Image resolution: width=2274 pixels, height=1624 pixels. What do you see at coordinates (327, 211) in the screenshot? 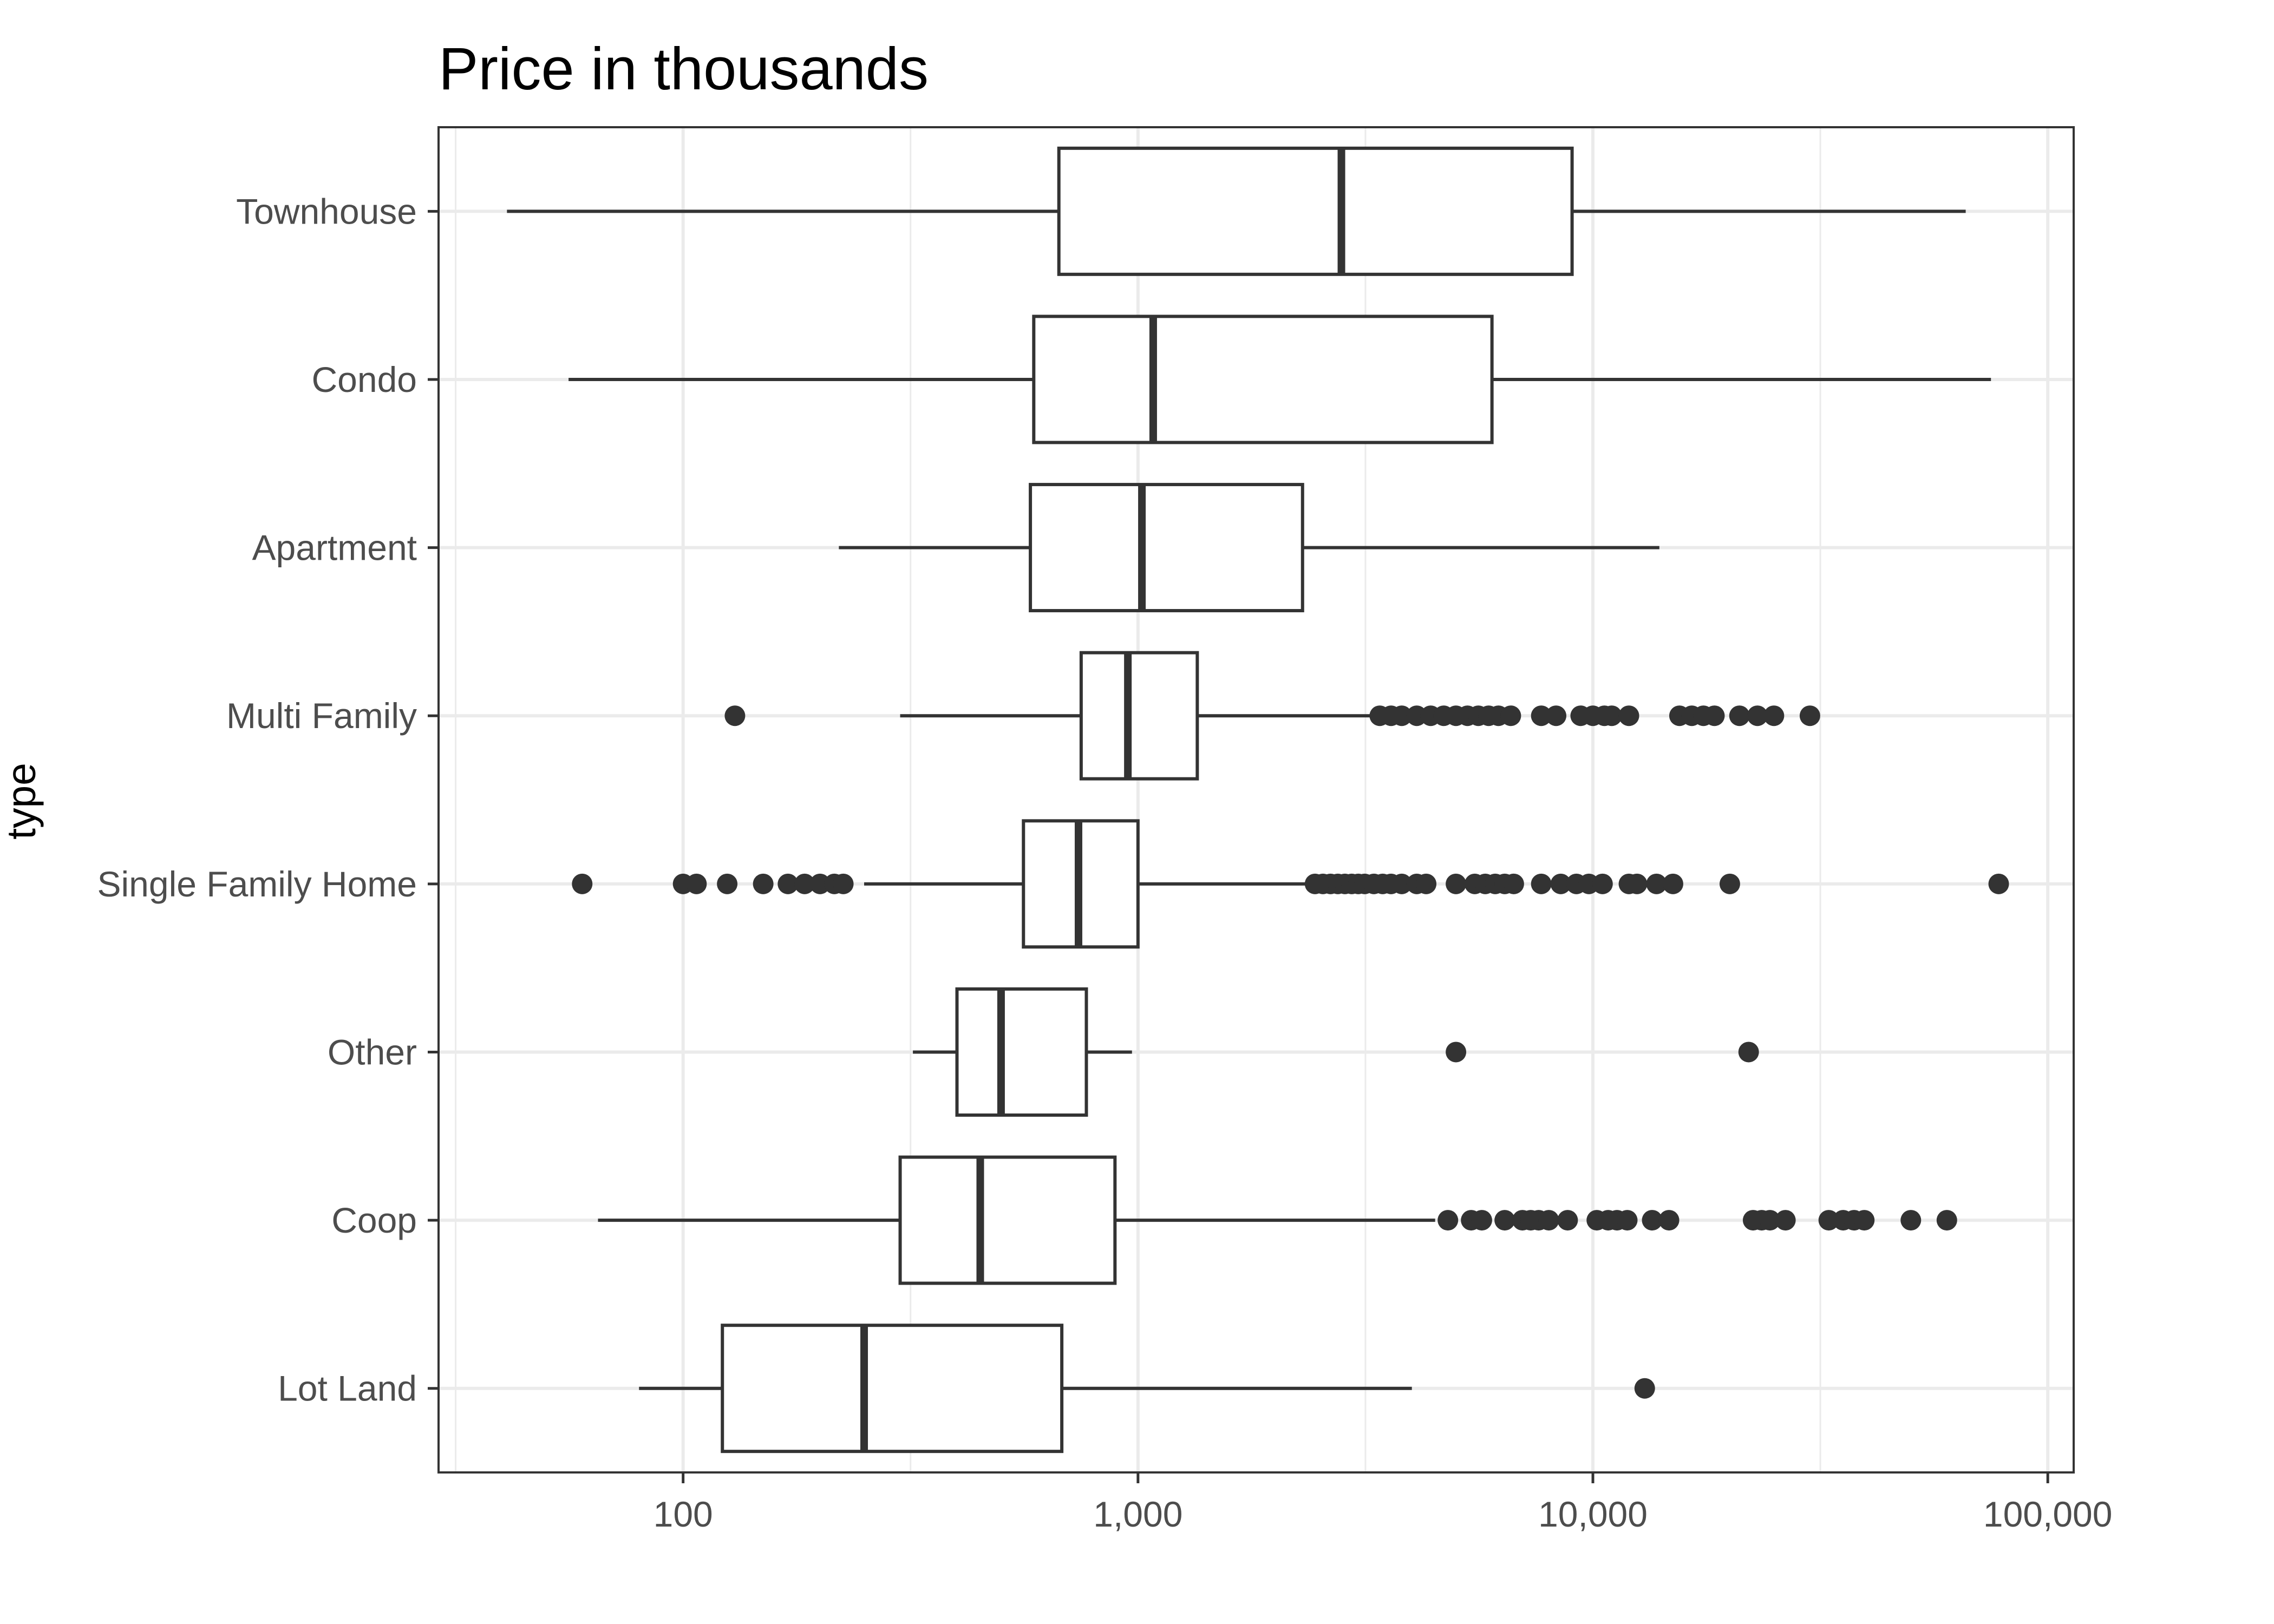
I see `y-tick-label: Townhouse` at bounding box center [327, 211].